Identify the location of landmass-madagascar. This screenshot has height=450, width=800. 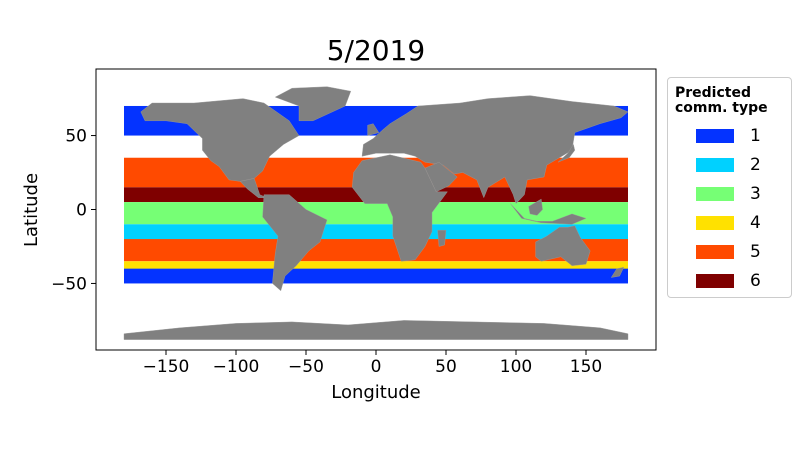
(442, 238).